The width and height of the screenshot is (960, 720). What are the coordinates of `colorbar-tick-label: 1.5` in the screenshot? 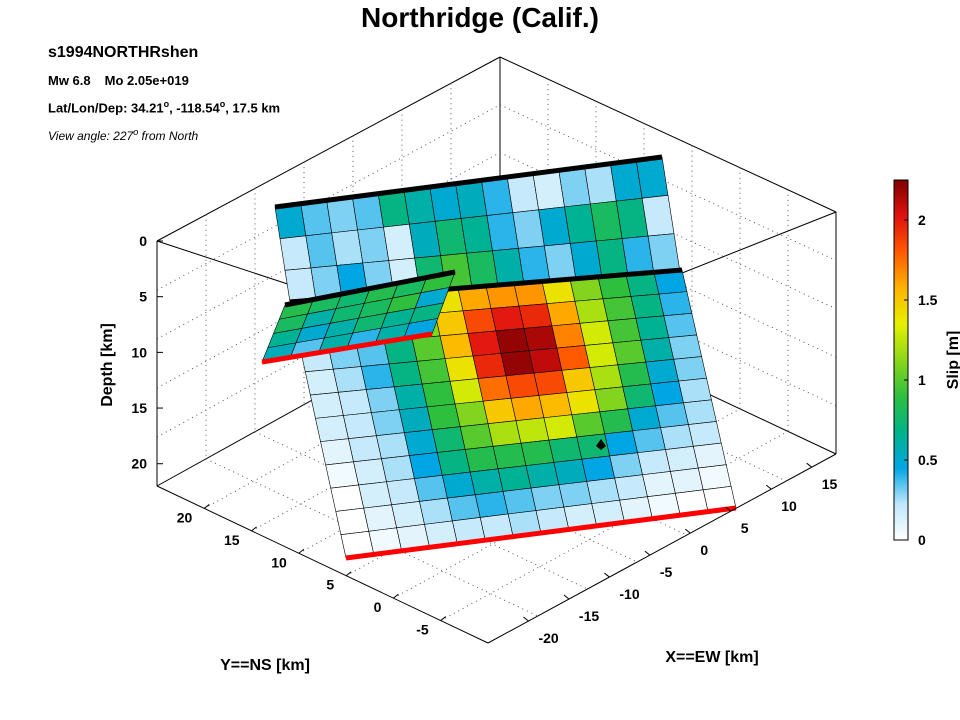 It's located at (928, 300).